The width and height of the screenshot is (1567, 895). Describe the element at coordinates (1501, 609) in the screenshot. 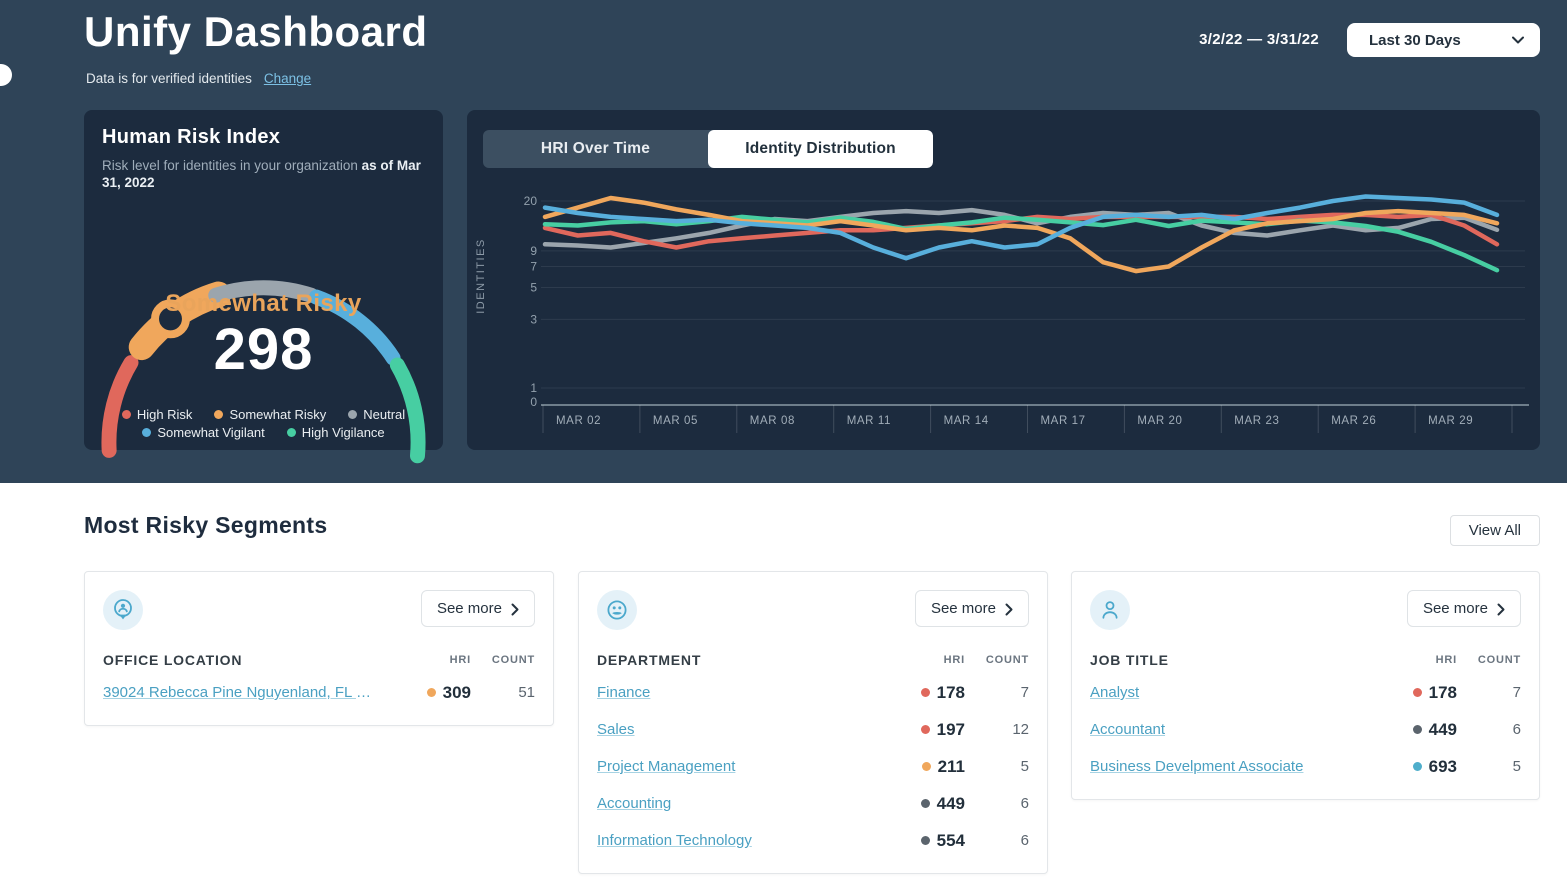

I see `chevron-right-icon` at that location.